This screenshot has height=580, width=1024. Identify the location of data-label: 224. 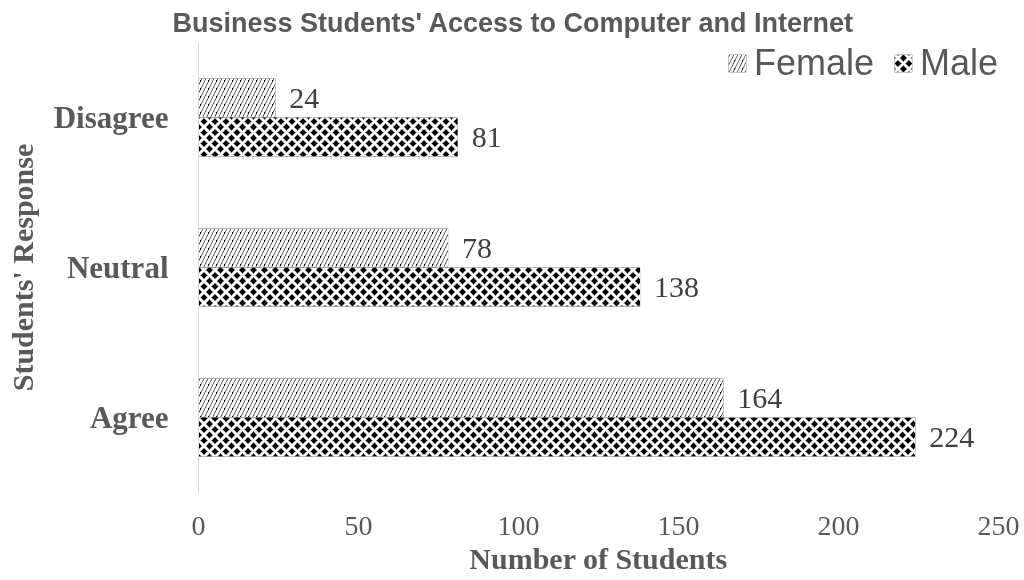
(952, 436).